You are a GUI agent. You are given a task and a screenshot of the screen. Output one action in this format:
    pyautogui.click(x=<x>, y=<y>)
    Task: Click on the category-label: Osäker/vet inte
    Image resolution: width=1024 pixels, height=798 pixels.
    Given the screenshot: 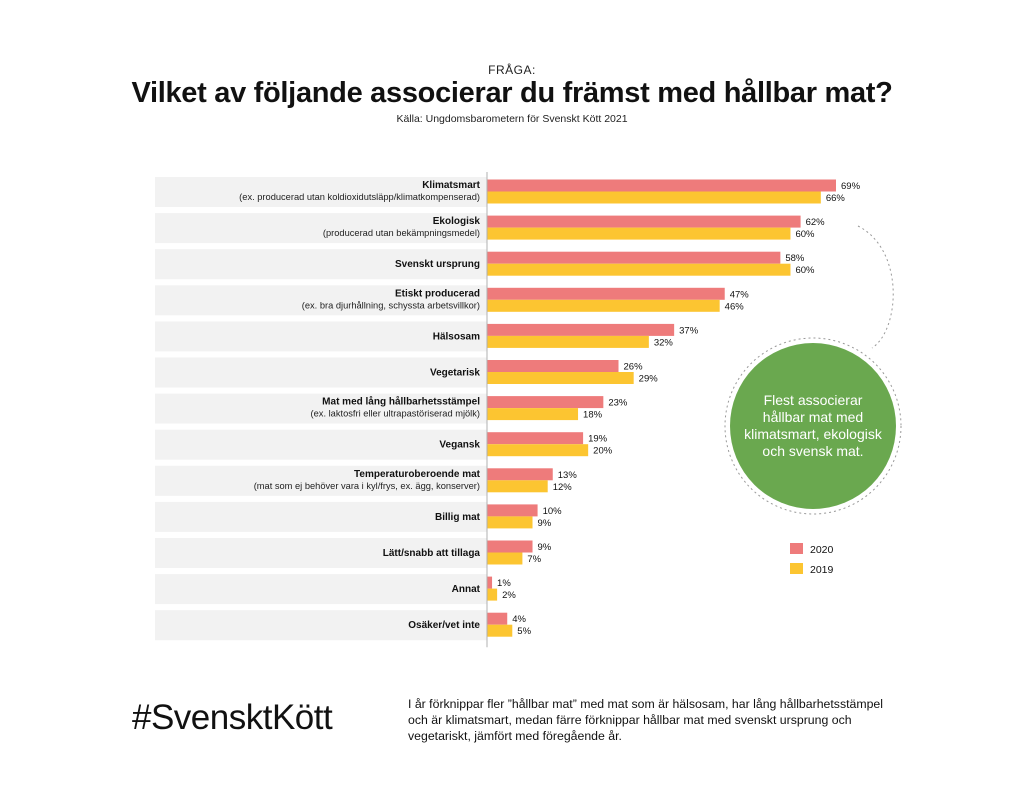 What is the action you would take?
    pyautogui.click(x=444, y=625)
    